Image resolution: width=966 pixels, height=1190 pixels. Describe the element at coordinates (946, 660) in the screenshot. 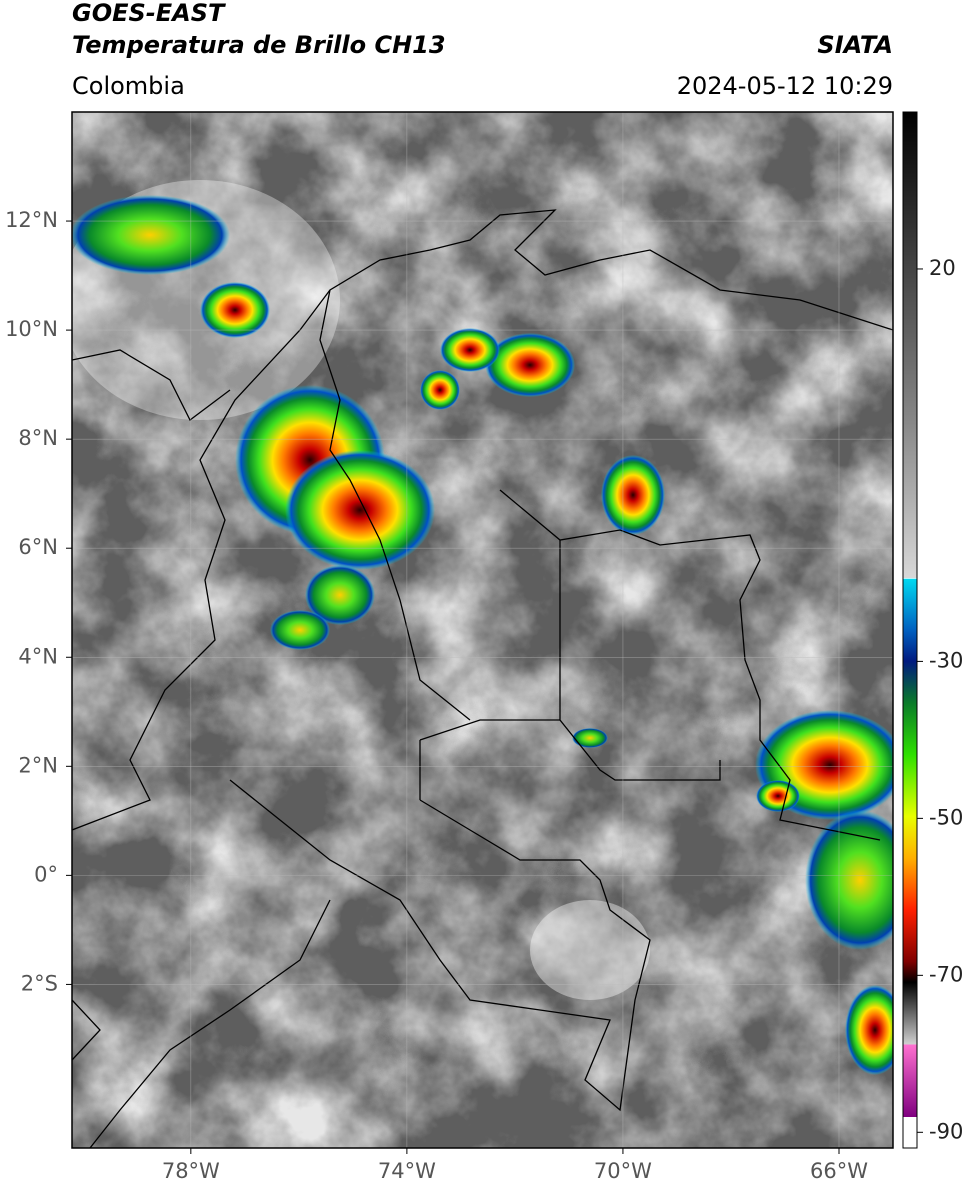

I see `colorbar-tick-label: -30` at that location.